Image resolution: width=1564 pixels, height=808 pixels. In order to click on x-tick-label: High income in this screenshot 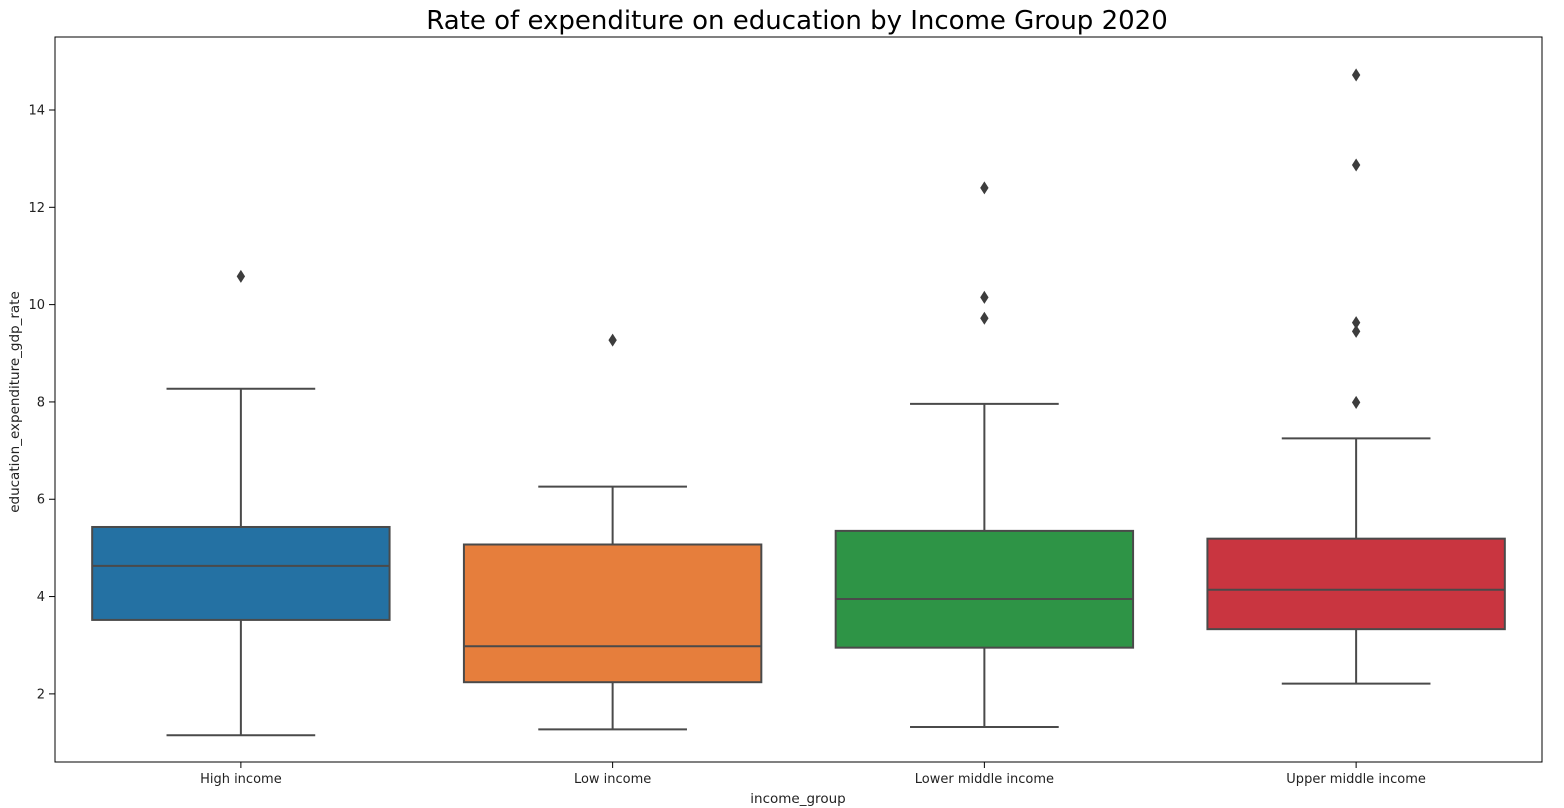, I will do `click(241, 779)`.